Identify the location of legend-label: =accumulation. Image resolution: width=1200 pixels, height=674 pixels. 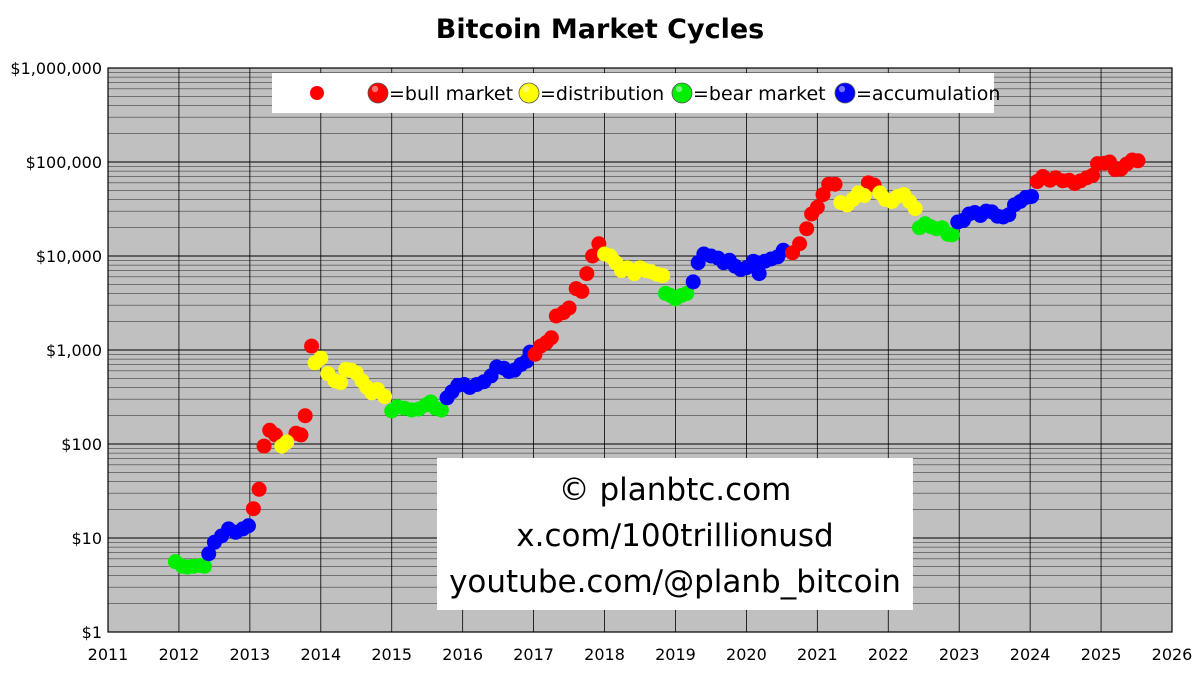
(928, 94).